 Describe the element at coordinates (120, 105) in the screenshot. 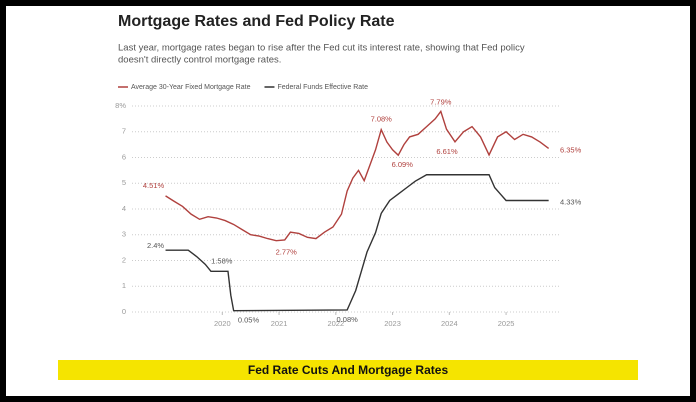

I see `y-tick-label: 8%` at that location.